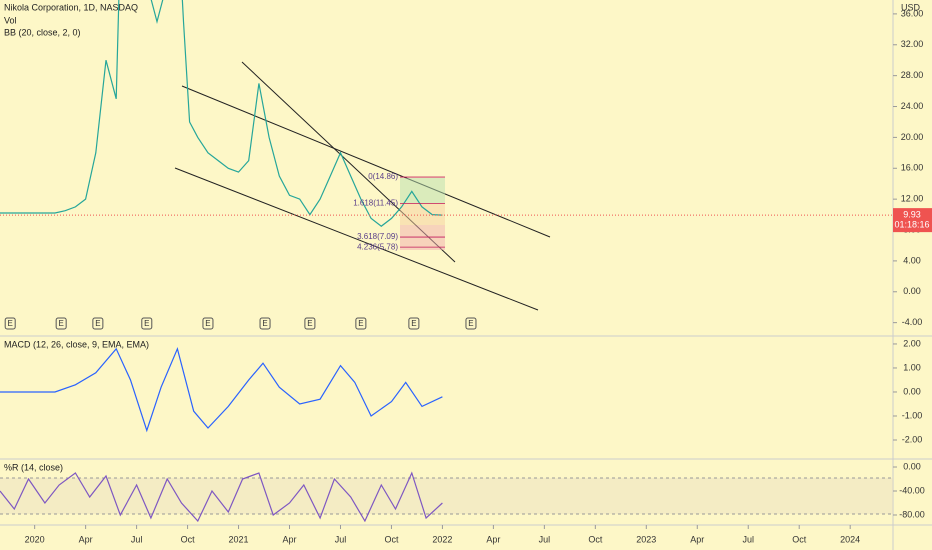  What do you see at coordinates (912, 343) in the screenshot?
I see `y-tick-label: 2.00` at bounding box center [912, 343].